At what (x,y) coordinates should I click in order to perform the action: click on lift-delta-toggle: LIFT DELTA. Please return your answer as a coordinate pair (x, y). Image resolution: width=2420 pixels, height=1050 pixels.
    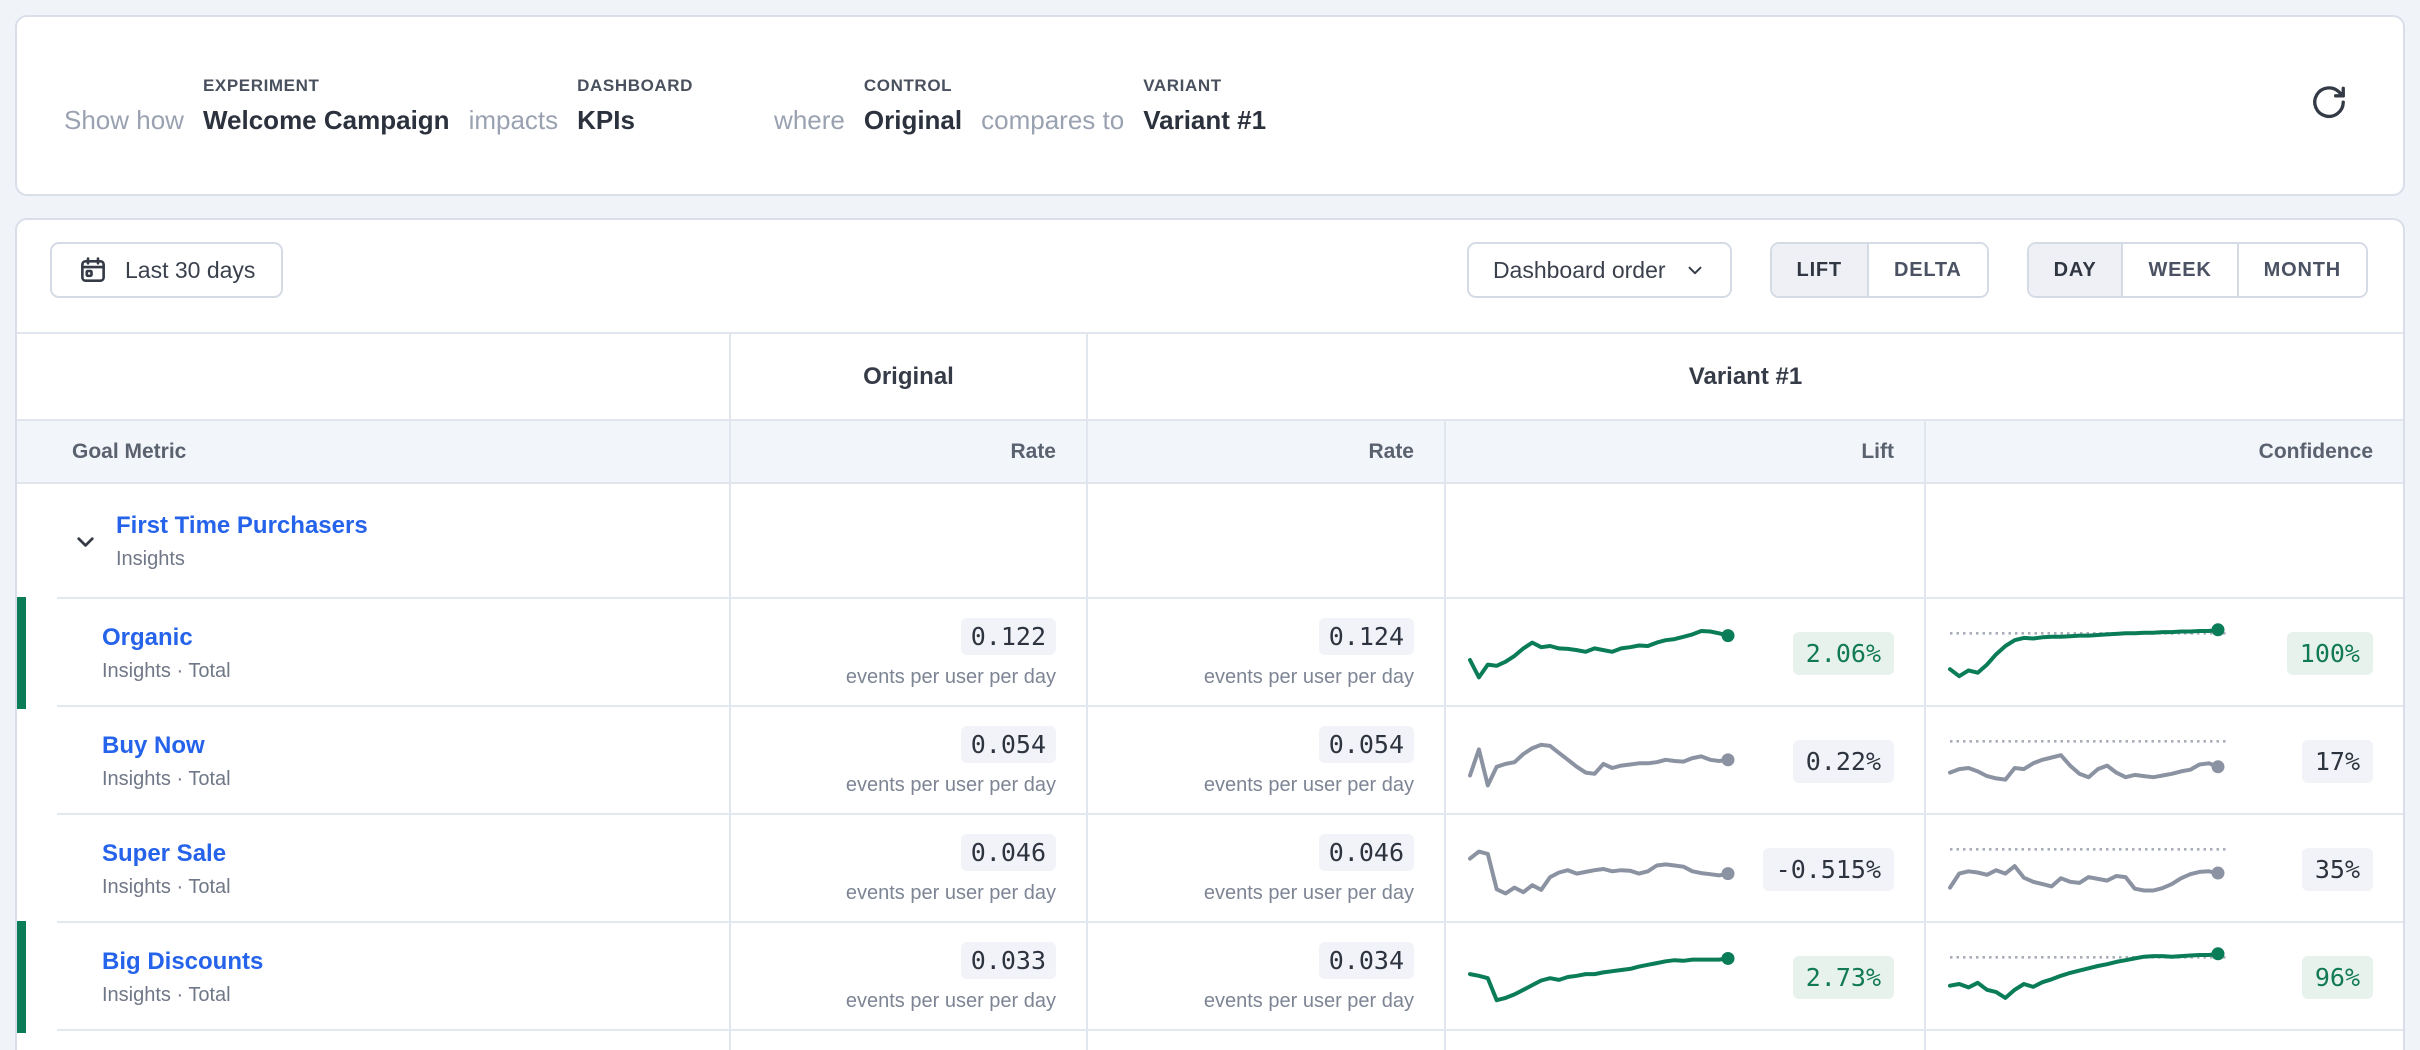
    Looking at the image, I should click on (1879, 270).